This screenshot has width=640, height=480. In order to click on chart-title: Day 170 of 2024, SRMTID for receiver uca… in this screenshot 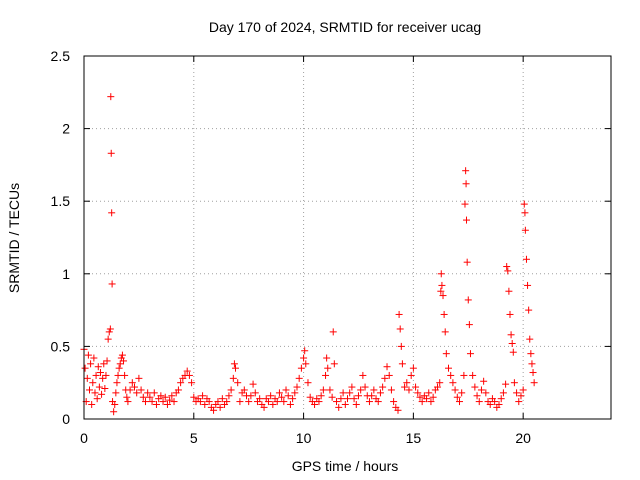, I will do `click(345, 27)`.